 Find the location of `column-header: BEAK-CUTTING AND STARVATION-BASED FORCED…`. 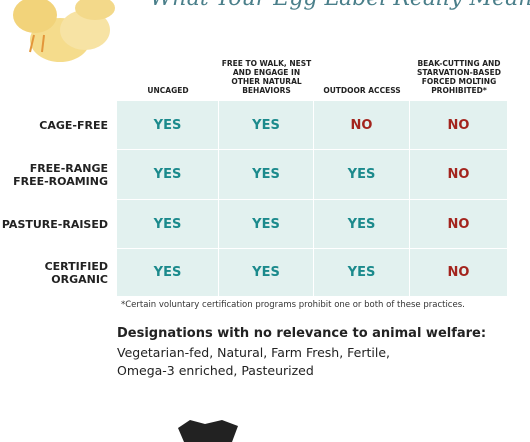

column-header: BEAK-CUTTING AND STARVATION-BASED FORCED… is located at coordinates (459, 77).